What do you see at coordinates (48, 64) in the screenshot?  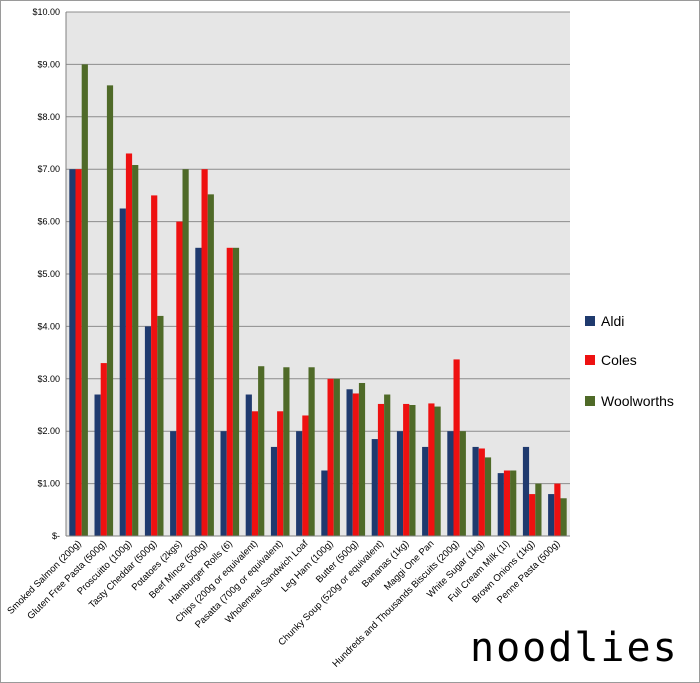 I see `y-tick-label: $9.00` at bounding box center [48, 64].